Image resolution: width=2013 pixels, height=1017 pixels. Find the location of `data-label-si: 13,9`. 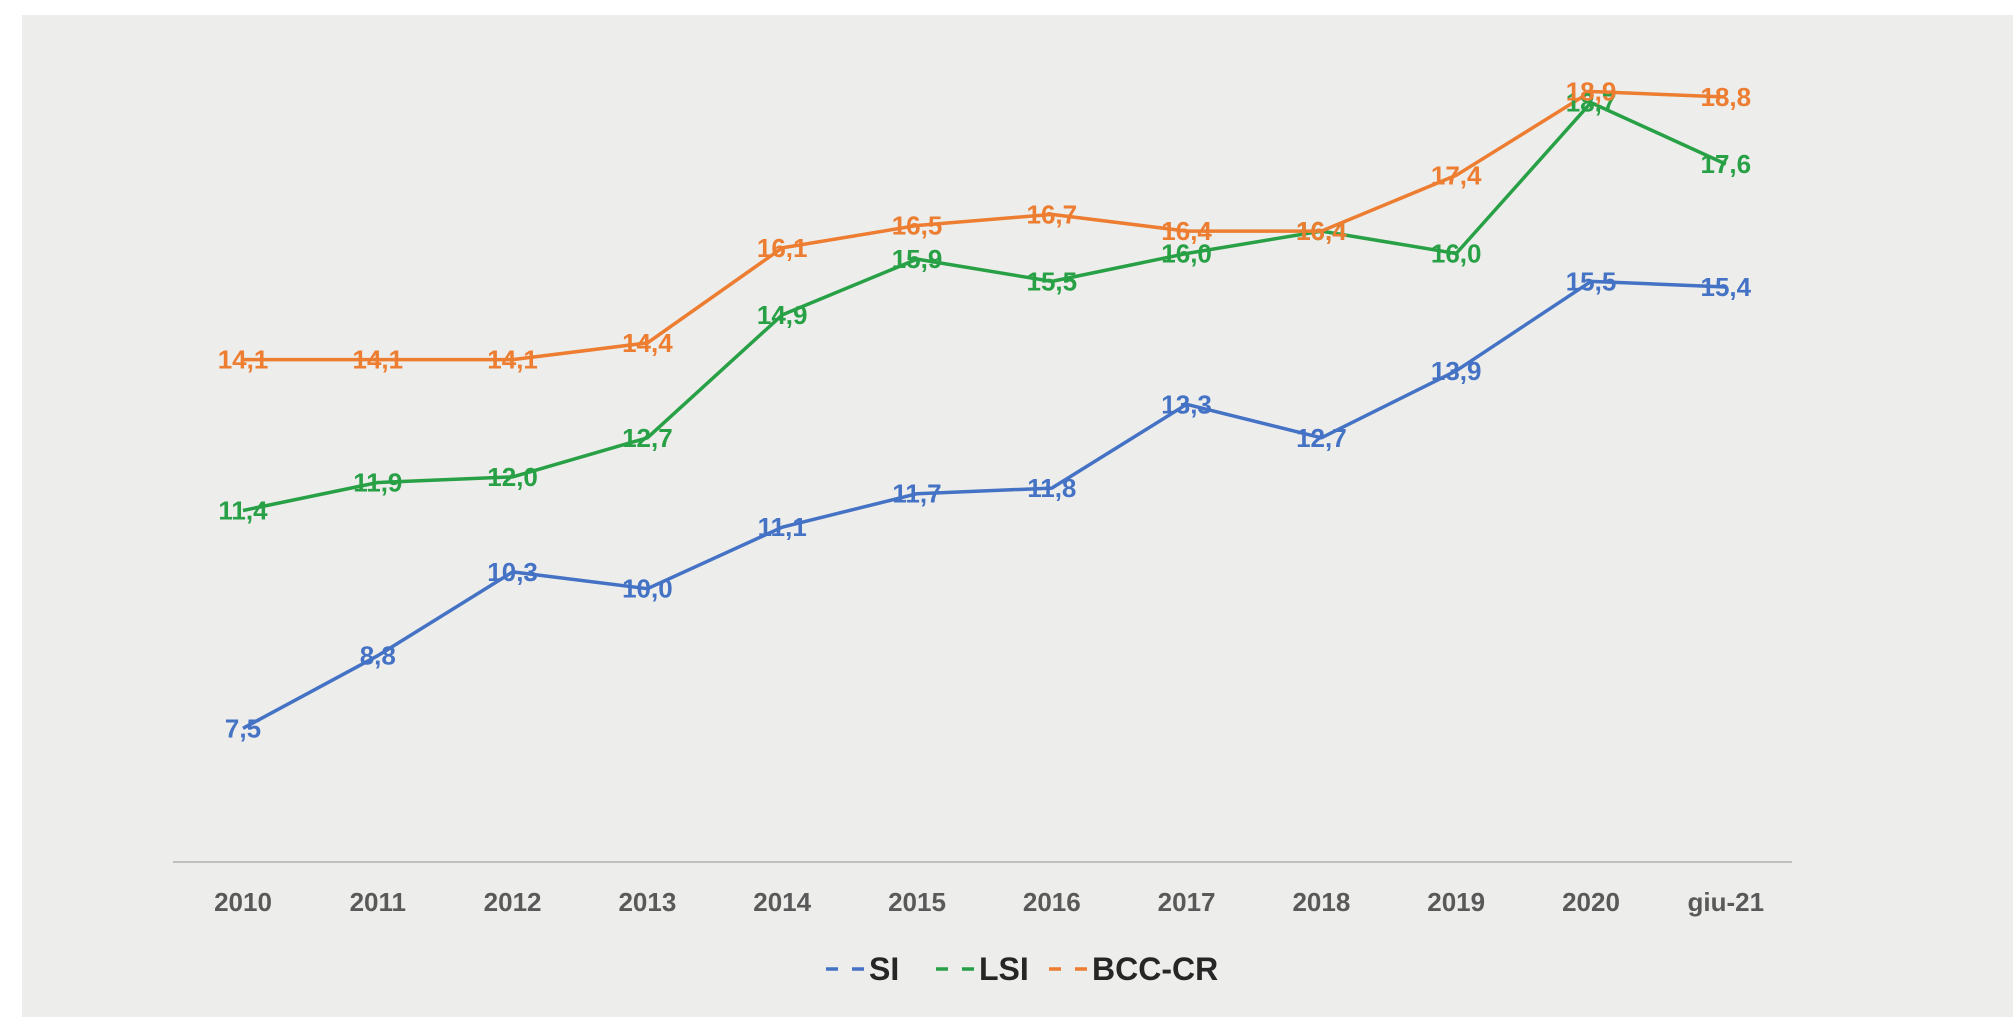

data-label-si: 13,9 is located at coordinates (1456, 371).